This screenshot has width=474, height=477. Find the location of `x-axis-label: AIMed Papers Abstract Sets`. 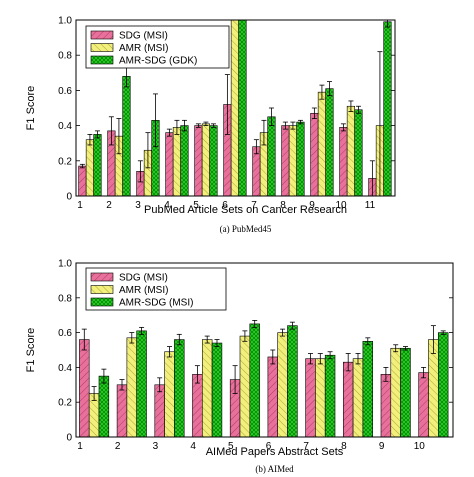

x-axis-label: AIMed Papers Abstract Sets is located at coordinates (275, 452).